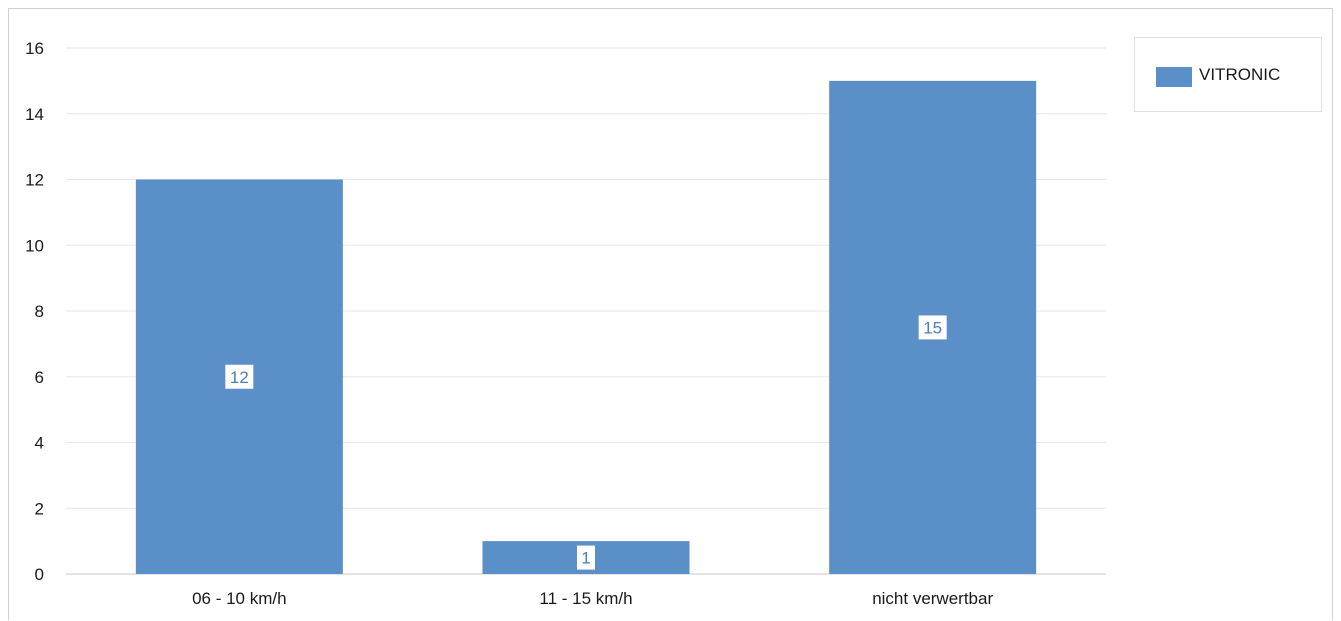 The height and width of the screenshot is (621, 1341). Describe the element at coordinates (239, 598) in the screenshot. I see `x-tick-label: 06 - 10 km/h` at that location.